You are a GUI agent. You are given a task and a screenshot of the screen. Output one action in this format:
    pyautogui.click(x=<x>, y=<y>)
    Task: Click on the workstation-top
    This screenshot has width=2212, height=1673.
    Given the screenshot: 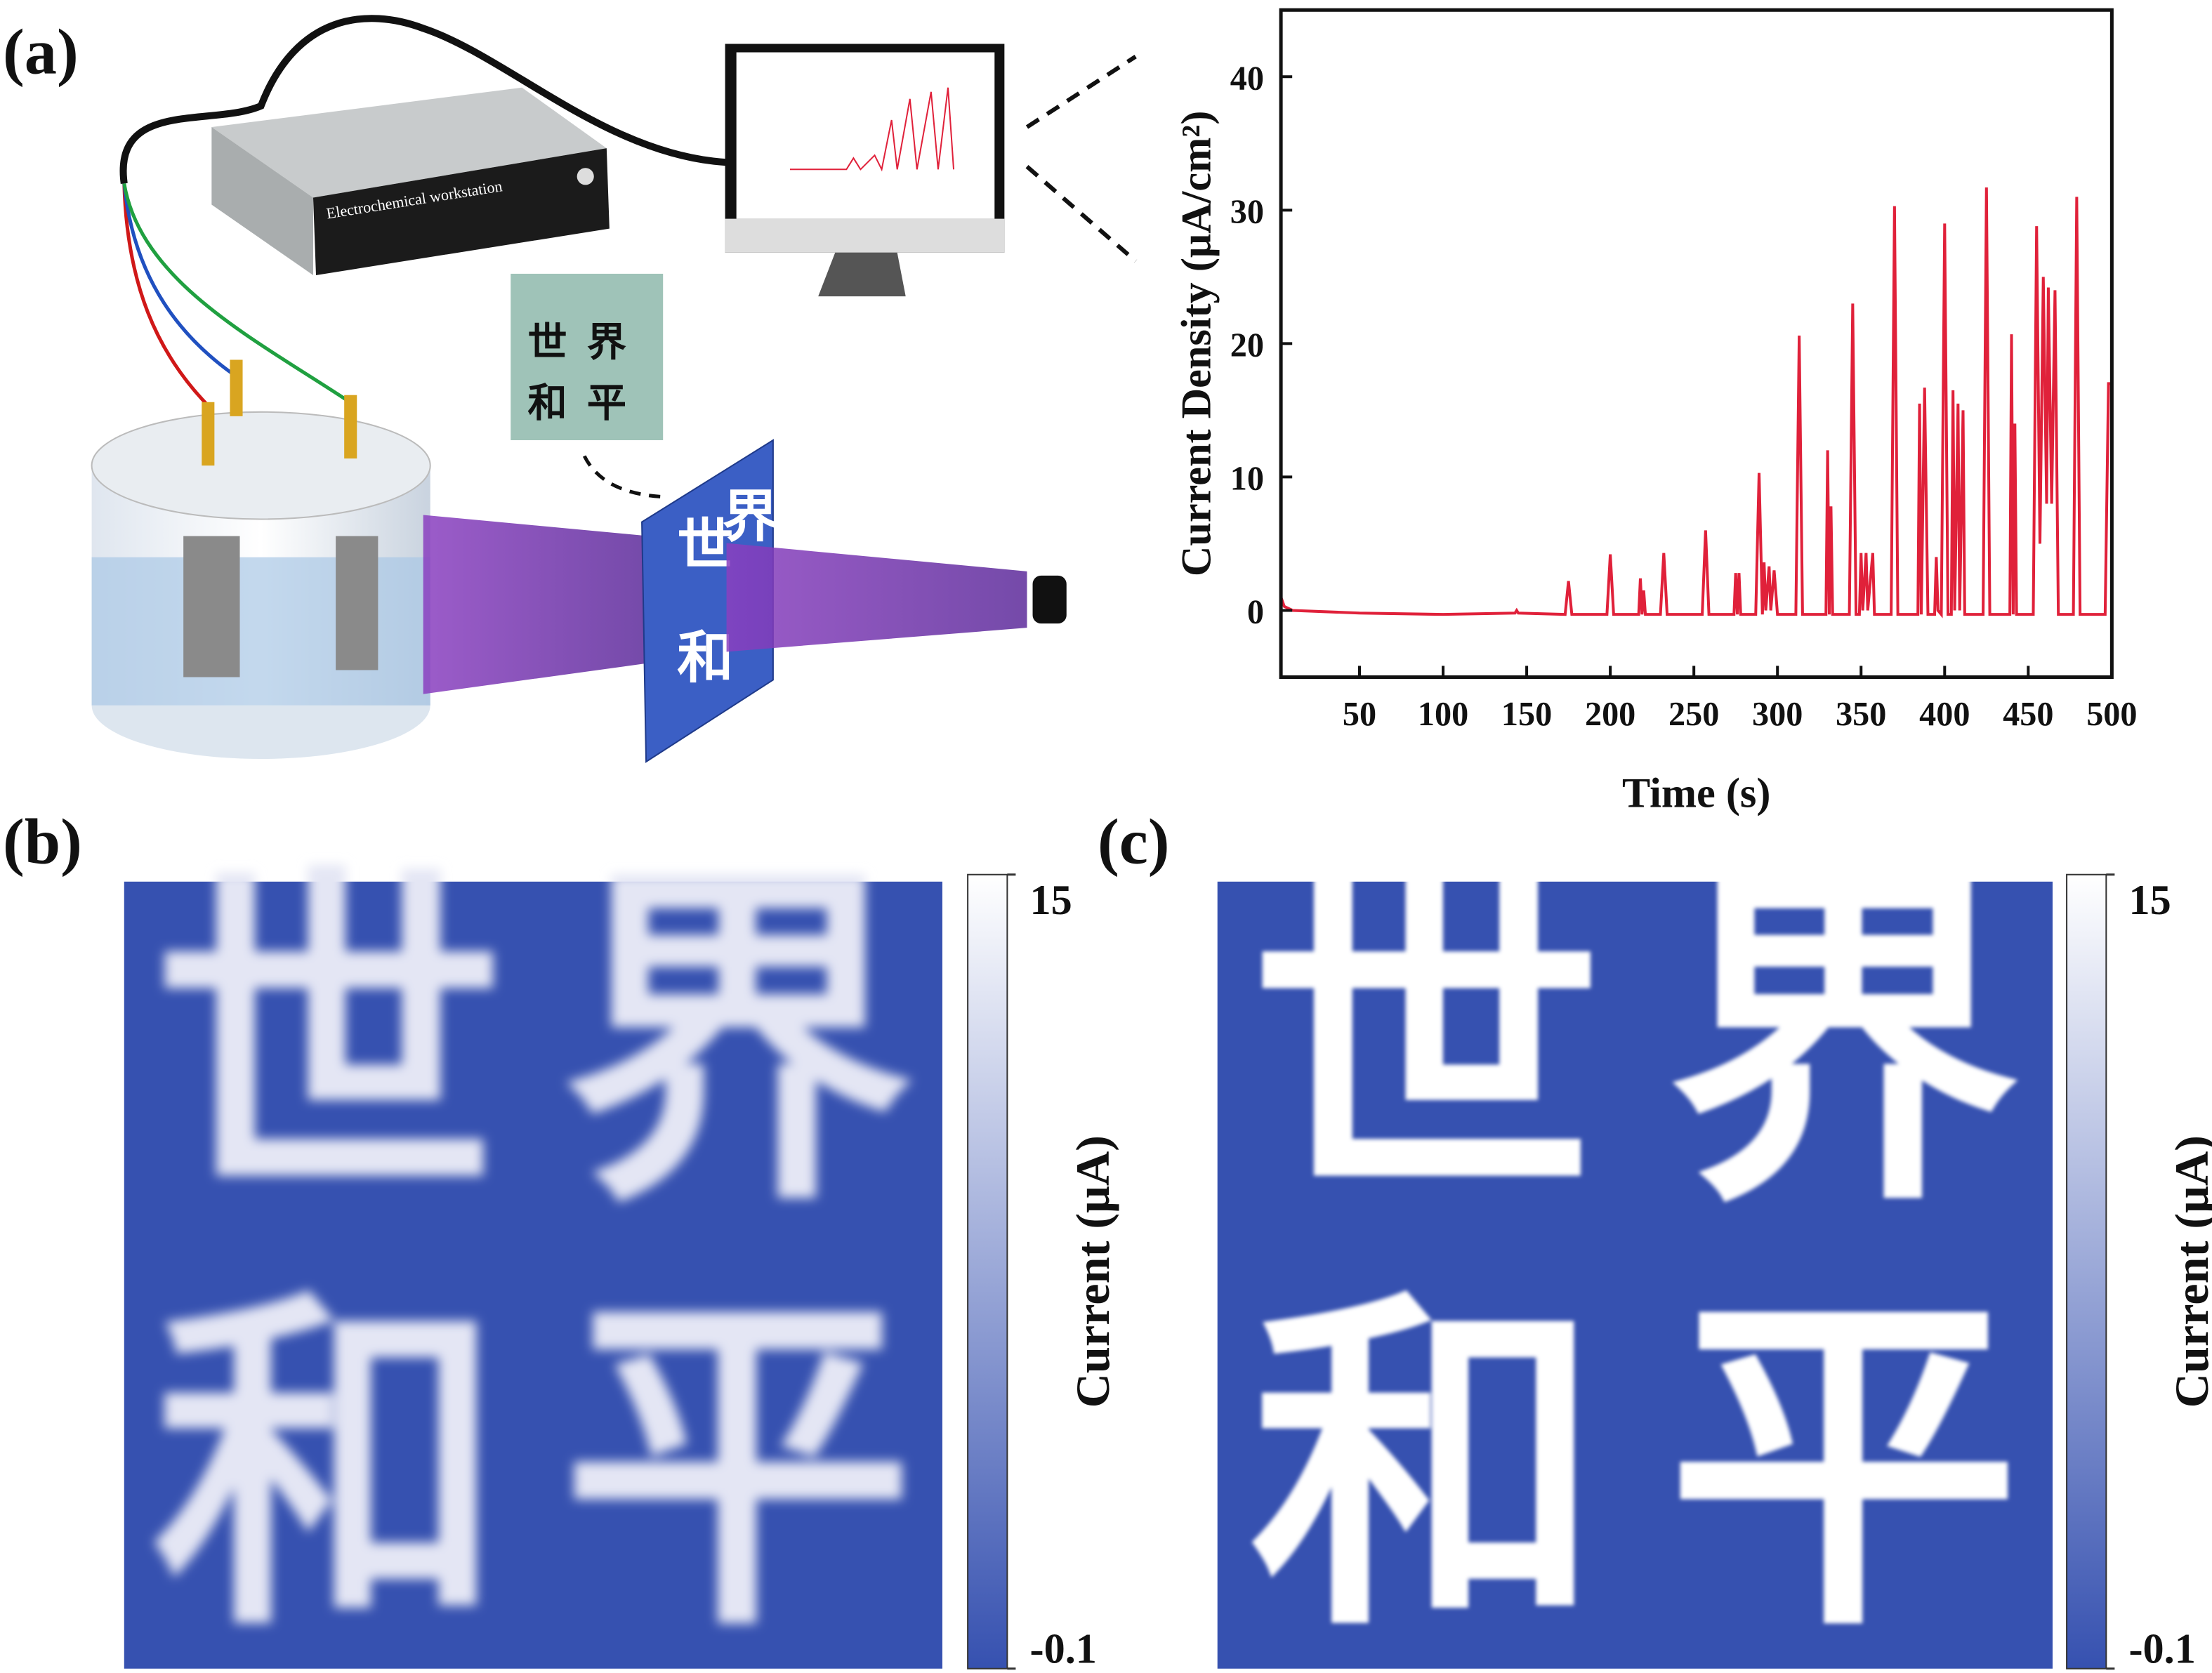 What is the action you would take?
    pyautogui.click(x=409, y=142)
    